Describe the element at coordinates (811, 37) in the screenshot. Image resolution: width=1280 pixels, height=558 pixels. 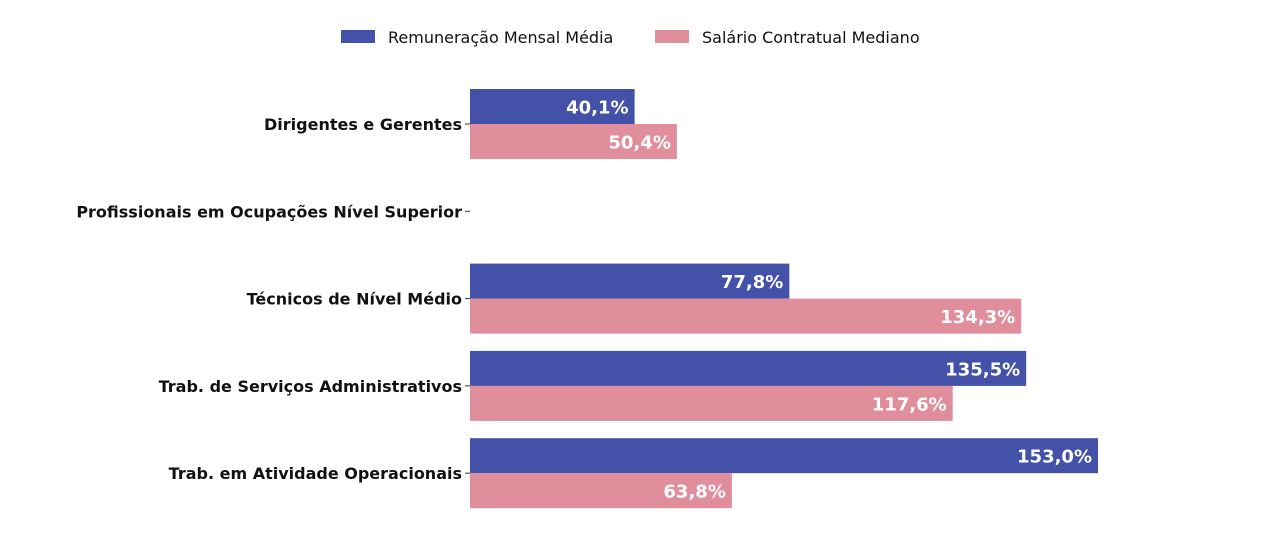
I see `legend-label-2: Salário Contratual Mediano` at that location.